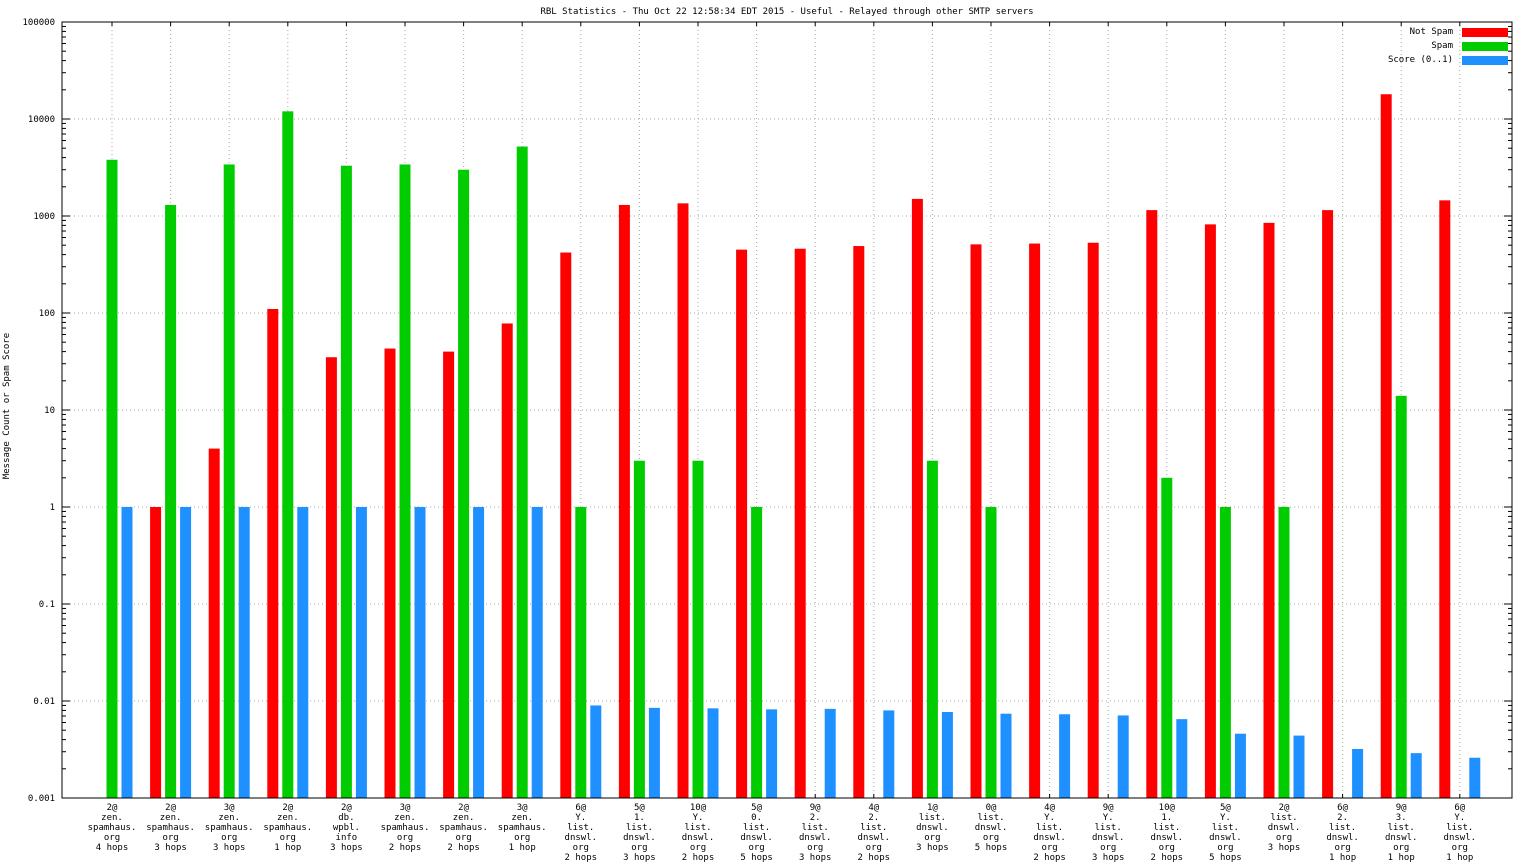 This screenshot has width=1536, height=864. Describe the element at coordinates (1401, 833) in the screenshot. I see `x-tick-label: 9@ 3. list. dnswl. org 1 hop` at that location.